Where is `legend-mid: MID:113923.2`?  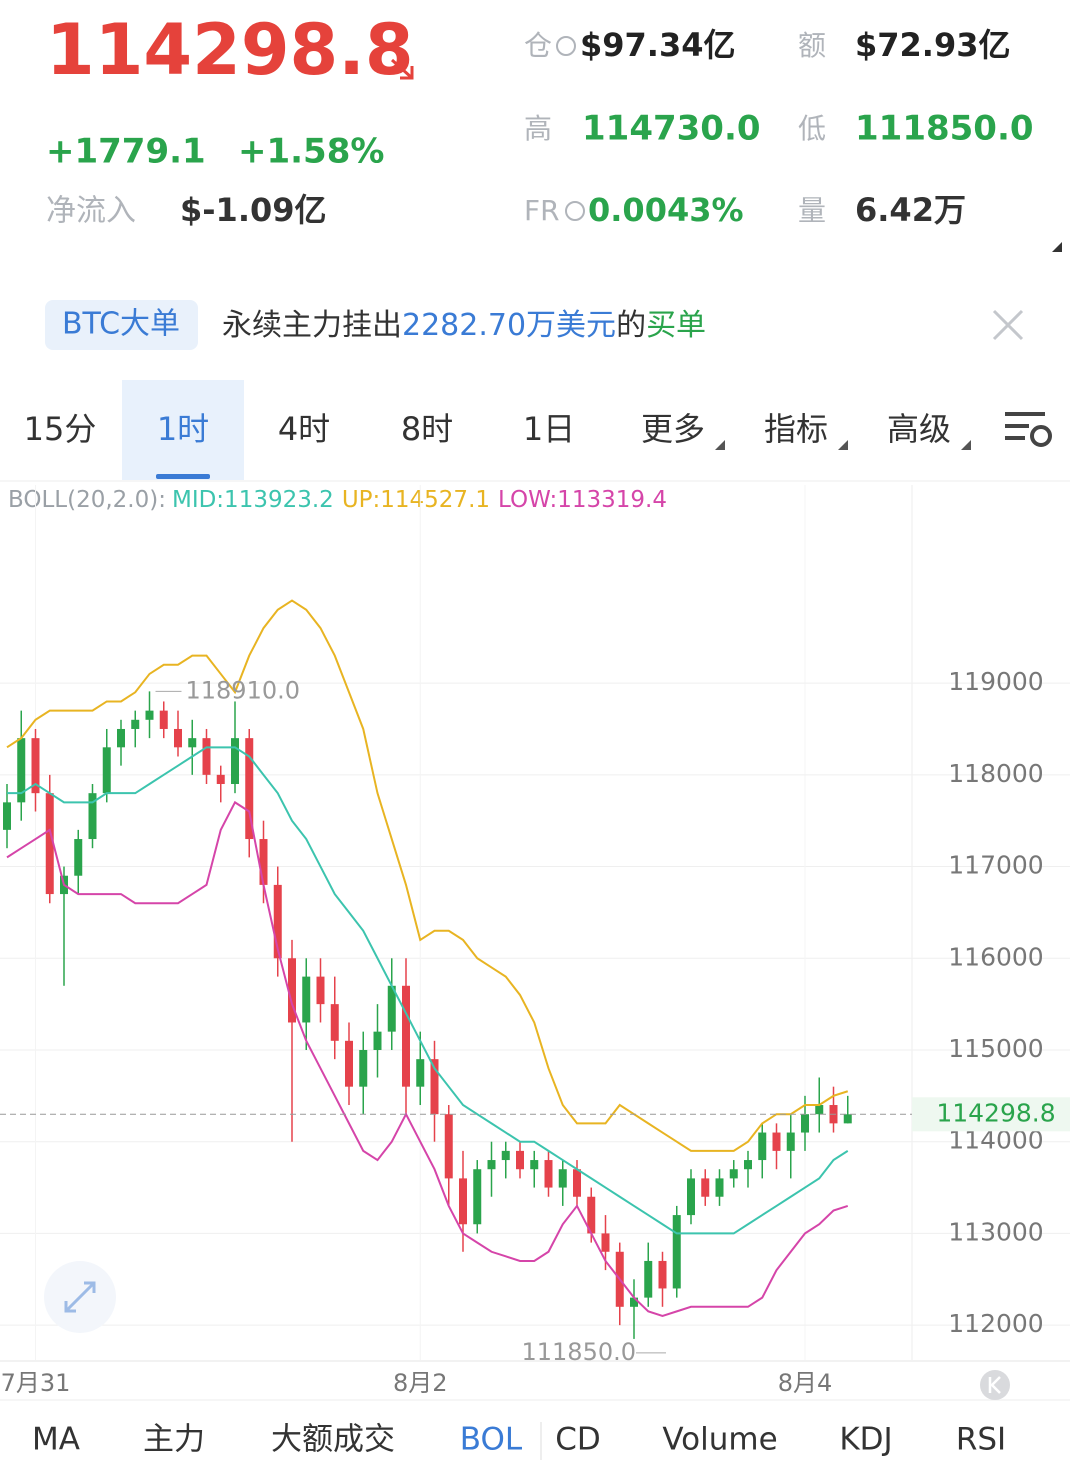 legend-mid: MID:113923.2 is located at coordinates (253, 500).